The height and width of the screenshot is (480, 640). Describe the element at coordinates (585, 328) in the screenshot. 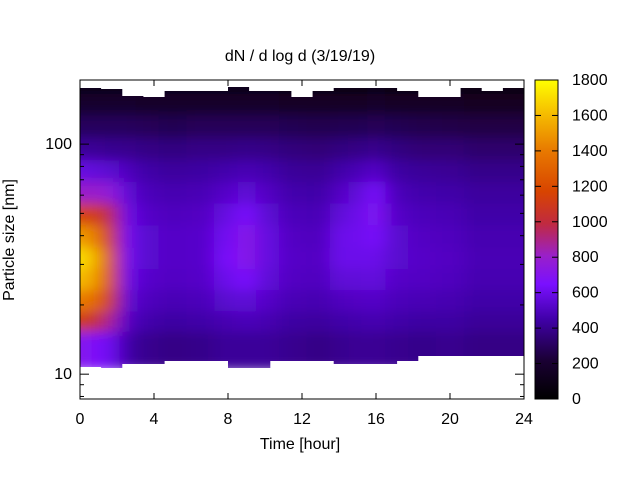

I see `colorbar-tick-label: 400` at that location.